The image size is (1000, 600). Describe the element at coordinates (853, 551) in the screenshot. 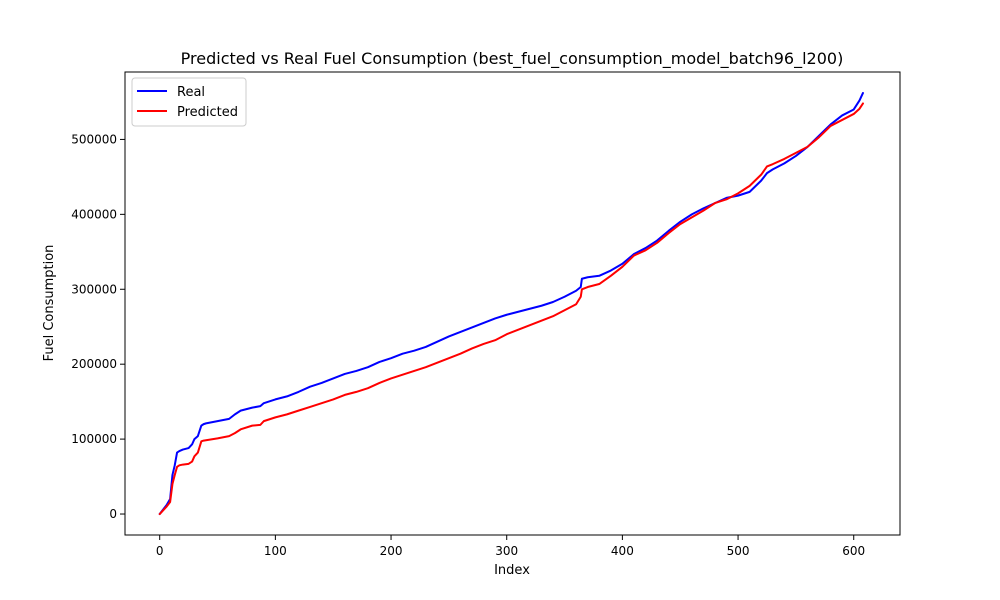

I see `x-tick-label: 600` at that location.